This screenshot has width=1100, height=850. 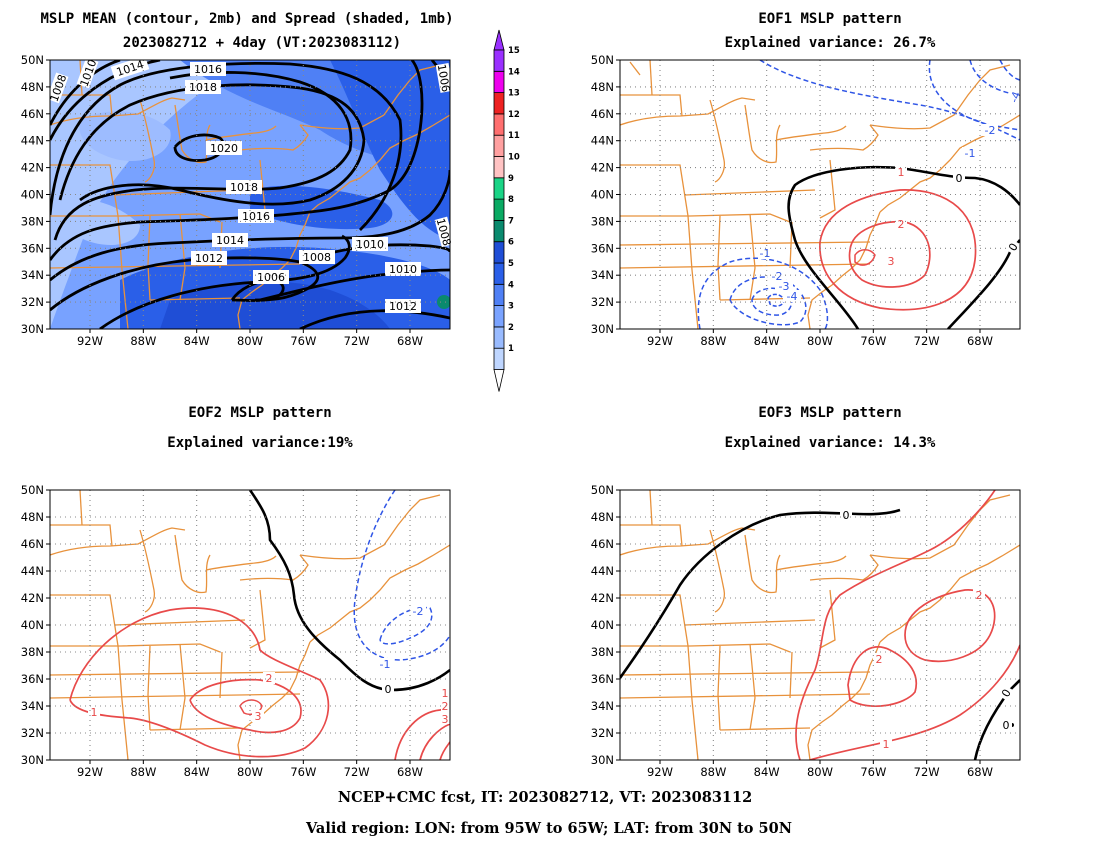 What do you see at coordinates (514, 158) in the screenshot?
I see `colorbar-label: 10` at bounding box center [514, 158].